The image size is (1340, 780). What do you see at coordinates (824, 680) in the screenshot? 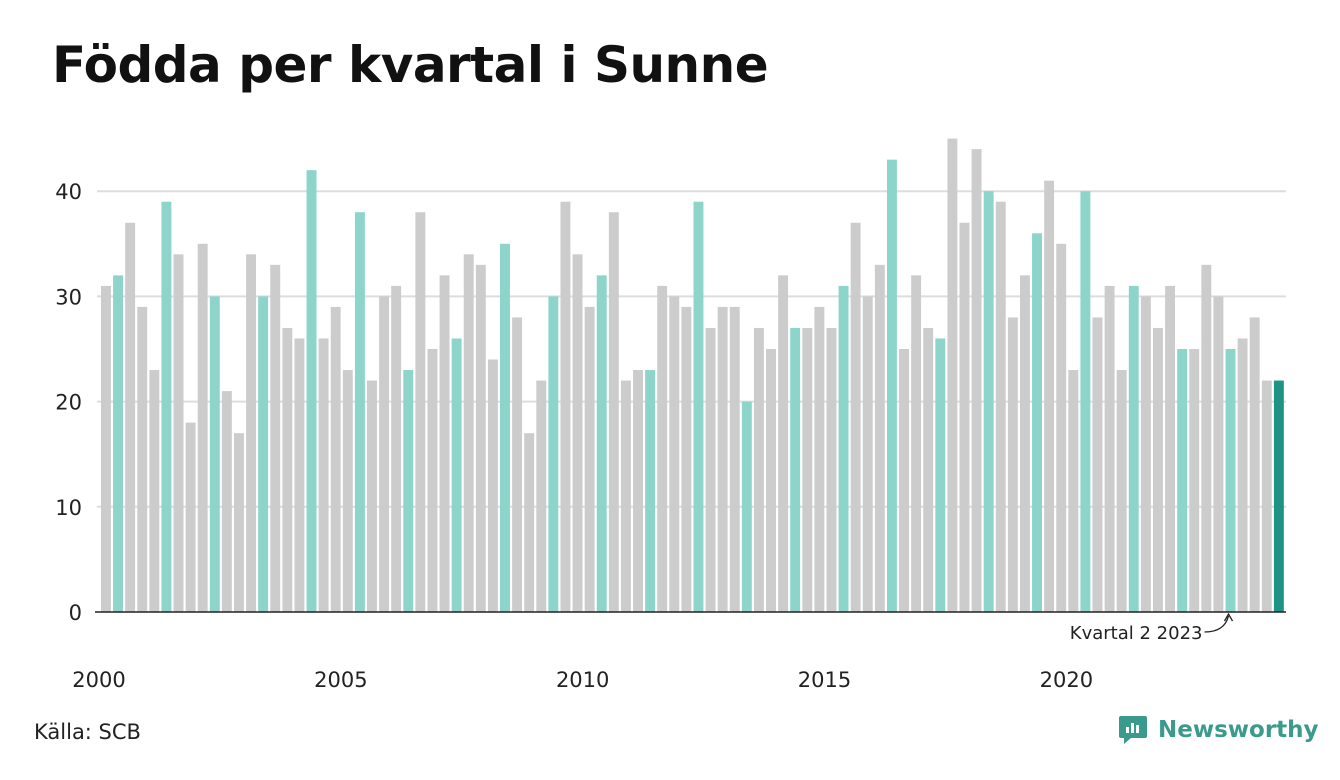
I see `x-tick-label: 2015` at bounding box center [824, 680].